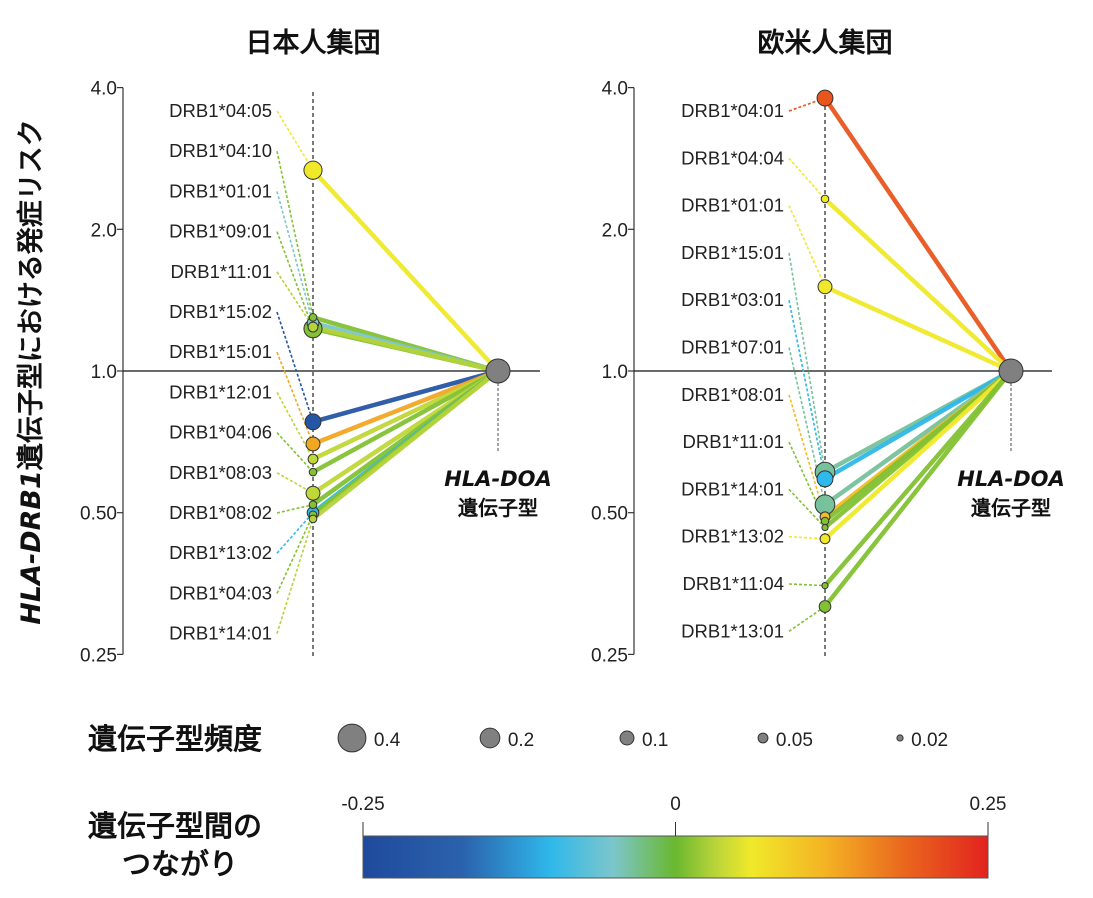  What do you see at coordinates (220, 472) in the screenshot?
I see `allele-label: DRB1*08:03` at bounding box center [220, 472].